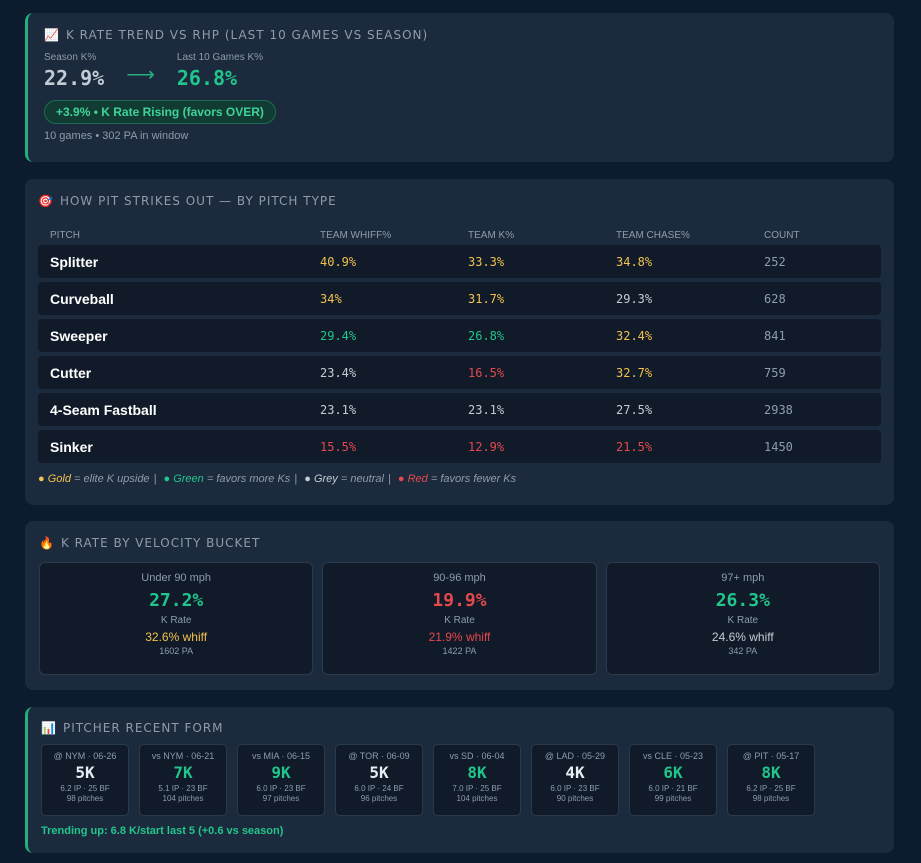  Describe the element at coordinates (379, 788) in the screenshot. I see `game-line: 6.0 IP · 24 BF` at that location.